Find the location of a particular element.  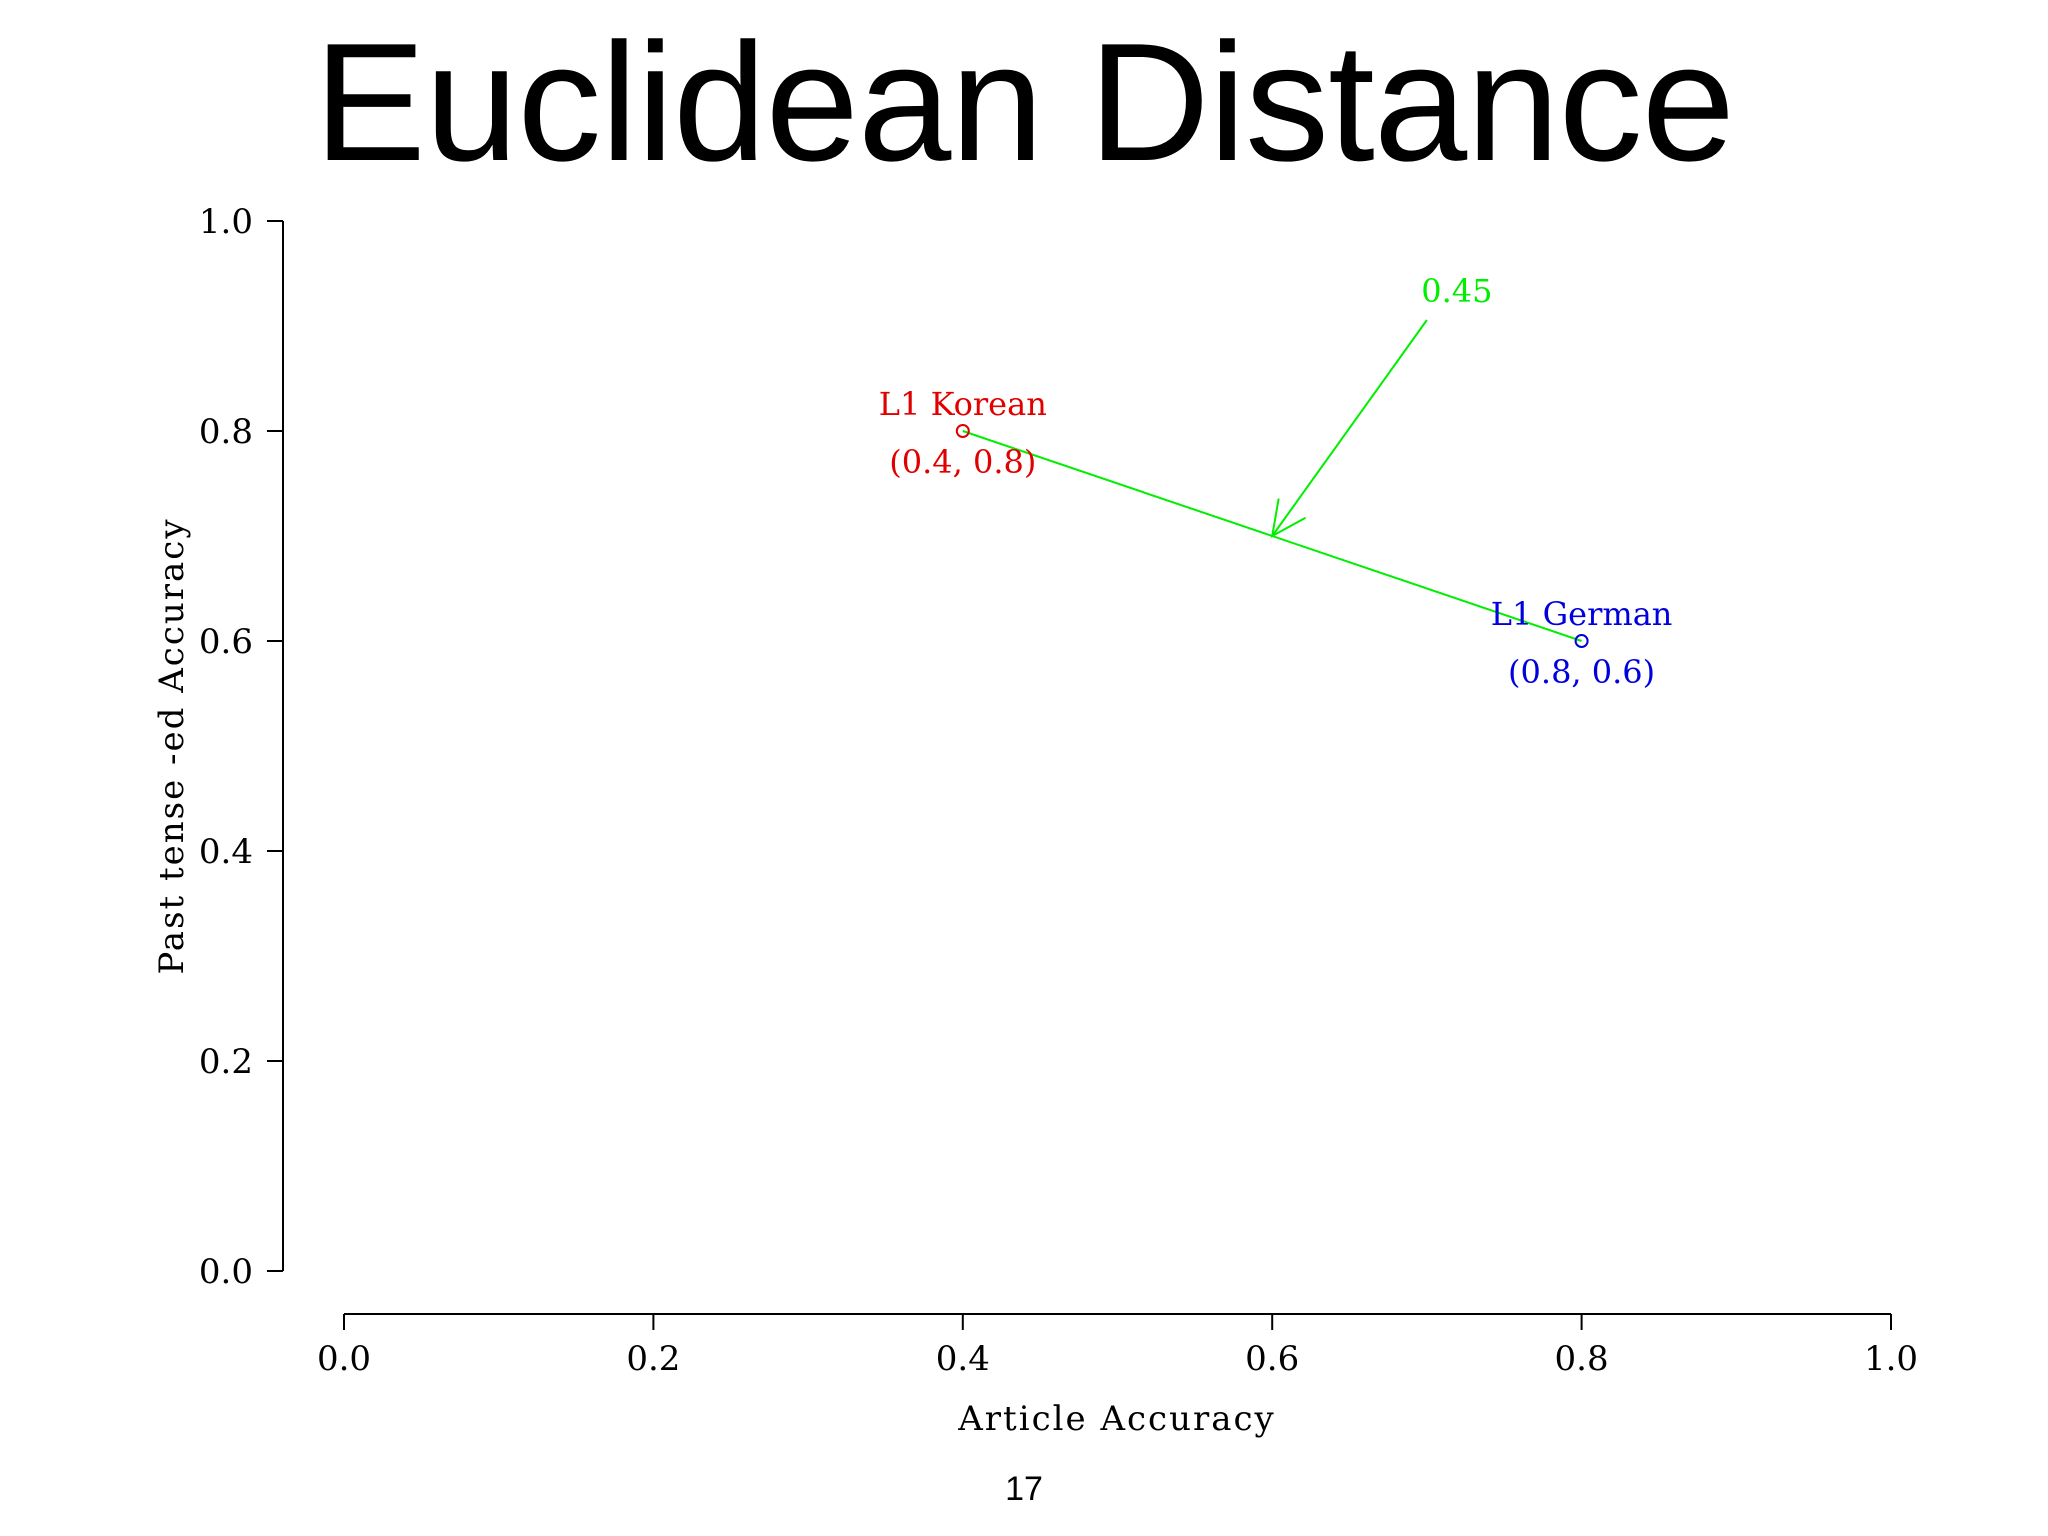

x-axis-label: Article Accuracy is located at coordinates (1116, 1419).